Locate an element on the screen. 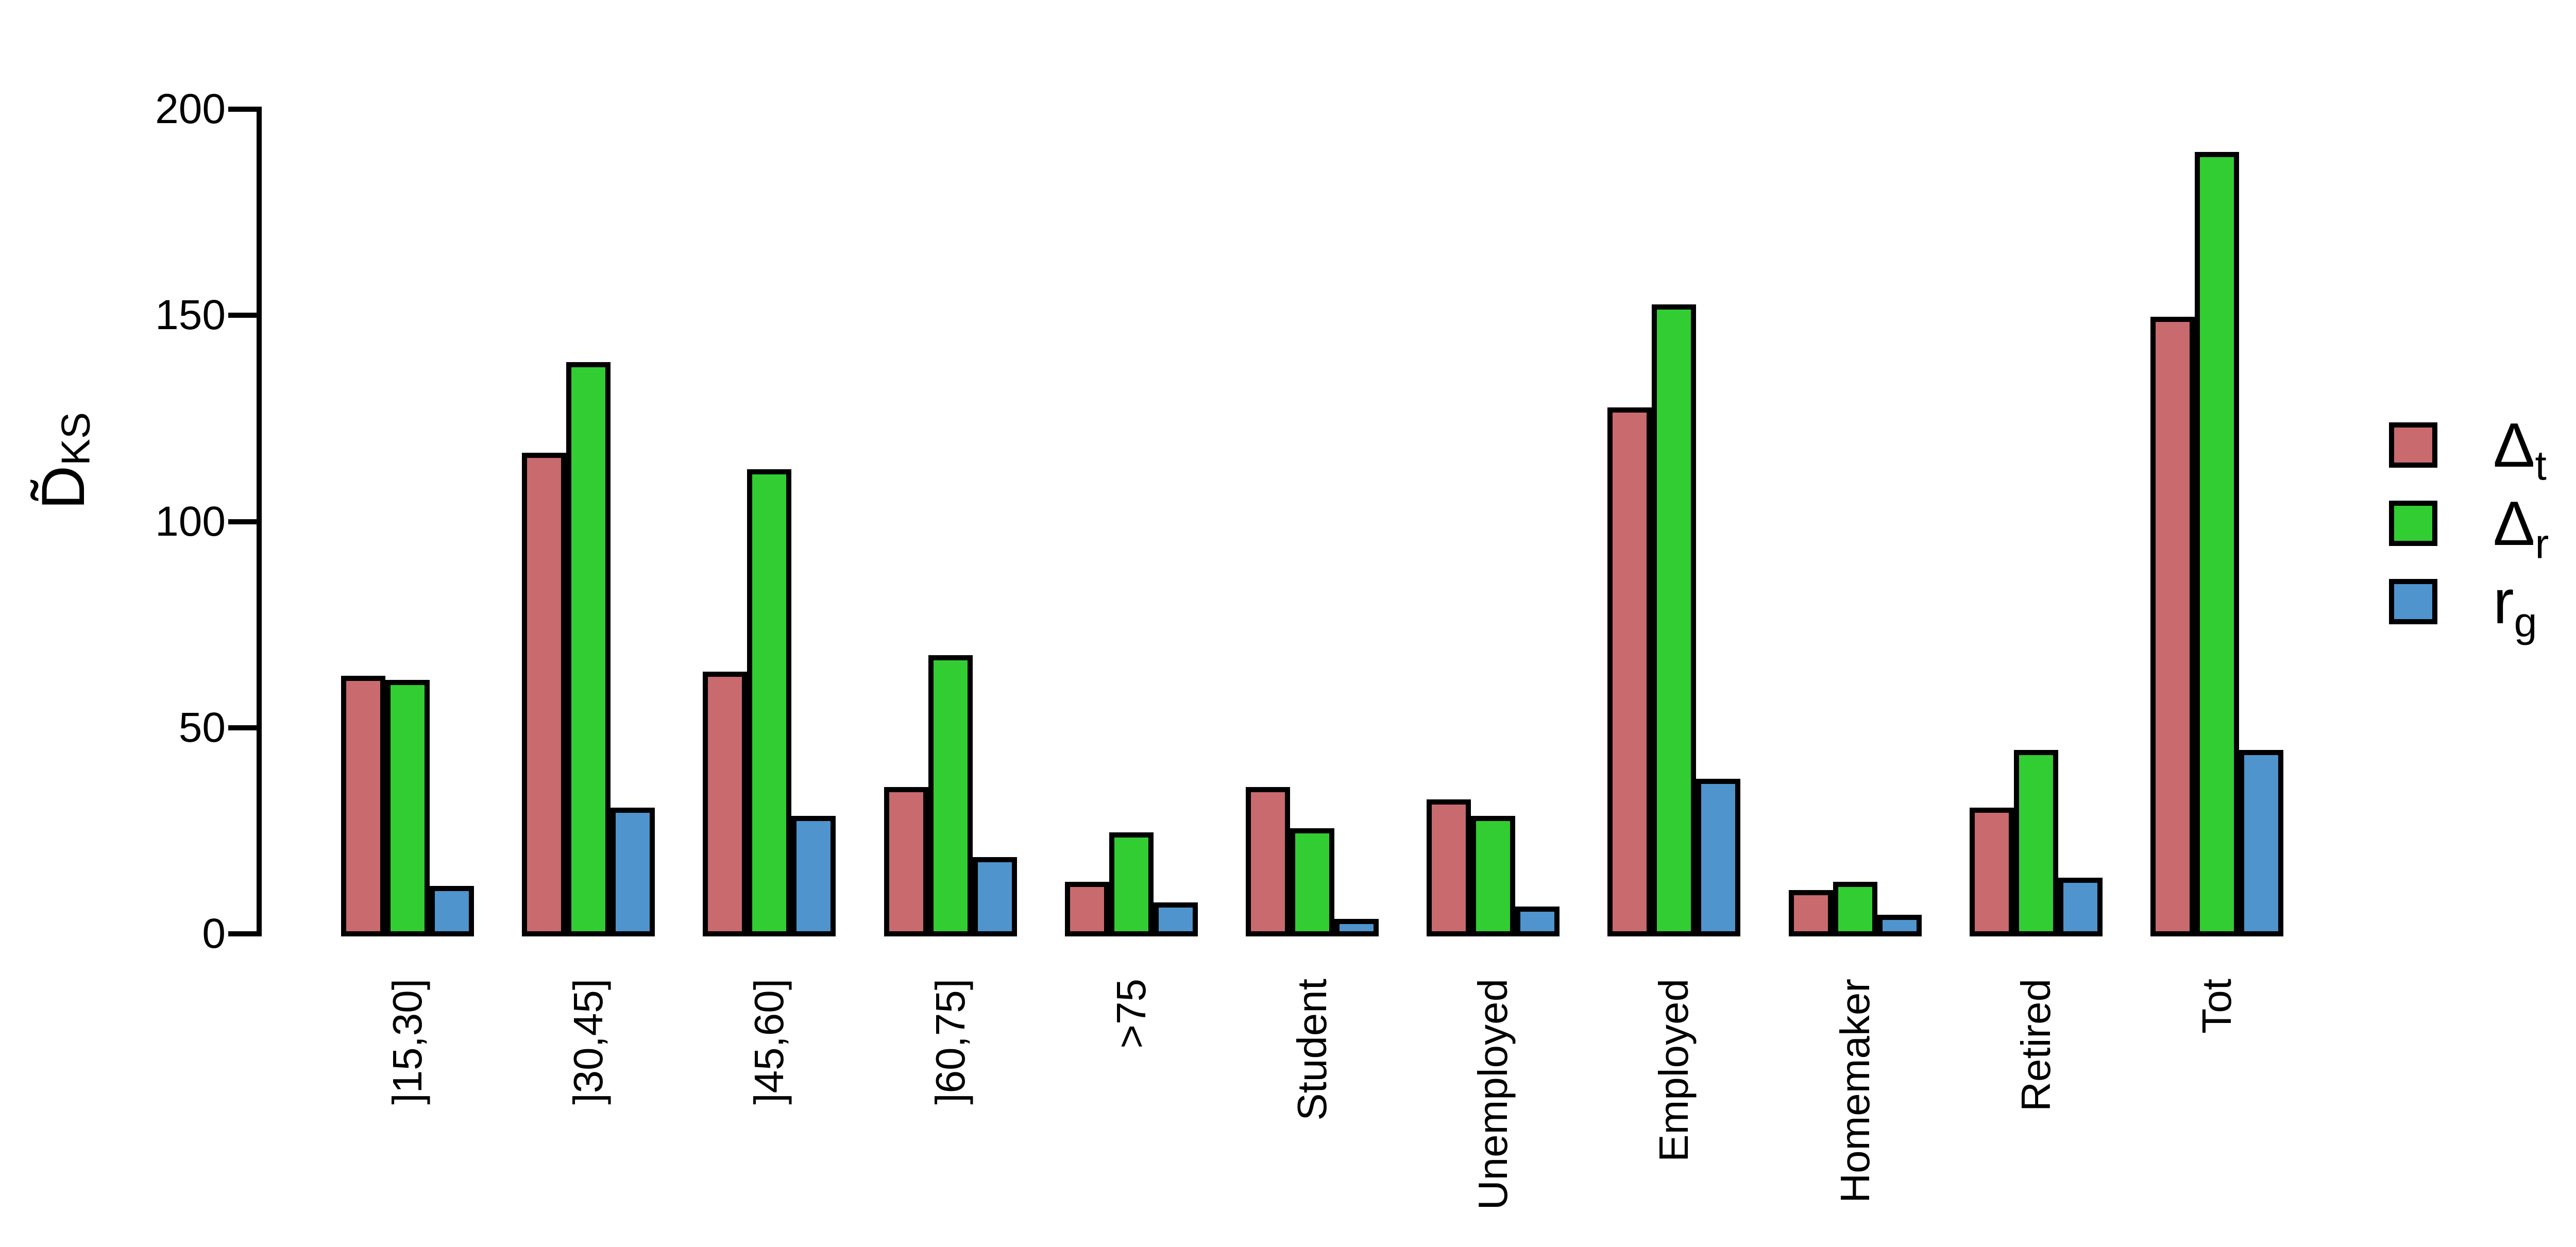 Image resolution: width=2576 pixels, height=1247 pixels. bar-rg->75 is located at coordinates (1176, 919).